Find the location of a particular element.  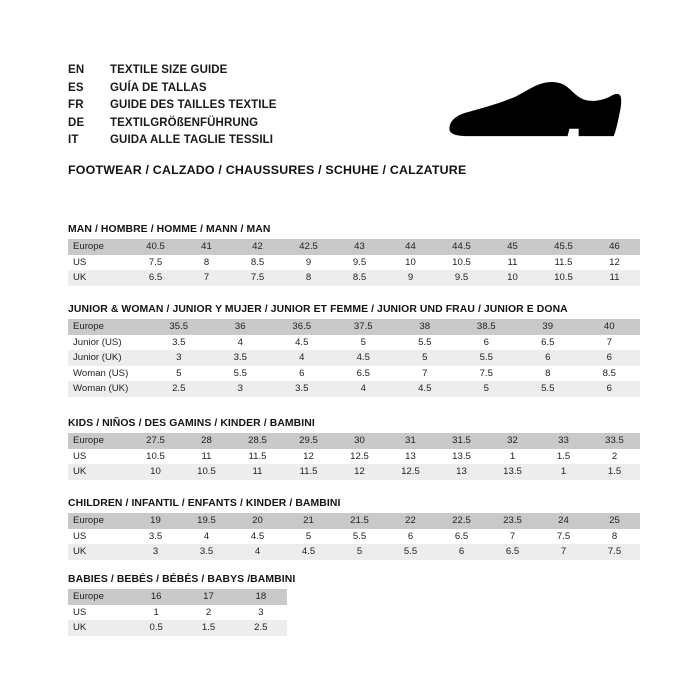

column-header-cell: 29.5 is located at coordinates (308, 441).